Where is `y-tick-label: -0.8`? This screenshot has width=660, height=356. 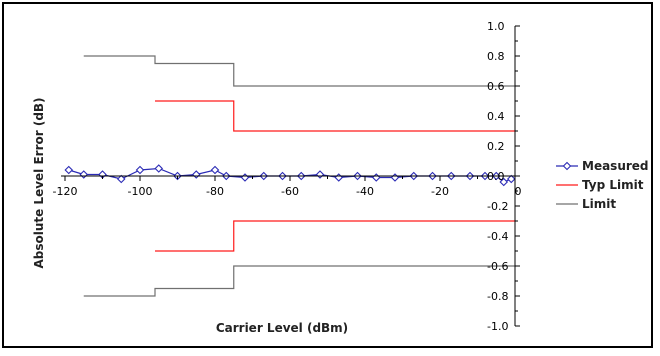 y-tick-label: -0.8 is located at coordinates (497, 296).